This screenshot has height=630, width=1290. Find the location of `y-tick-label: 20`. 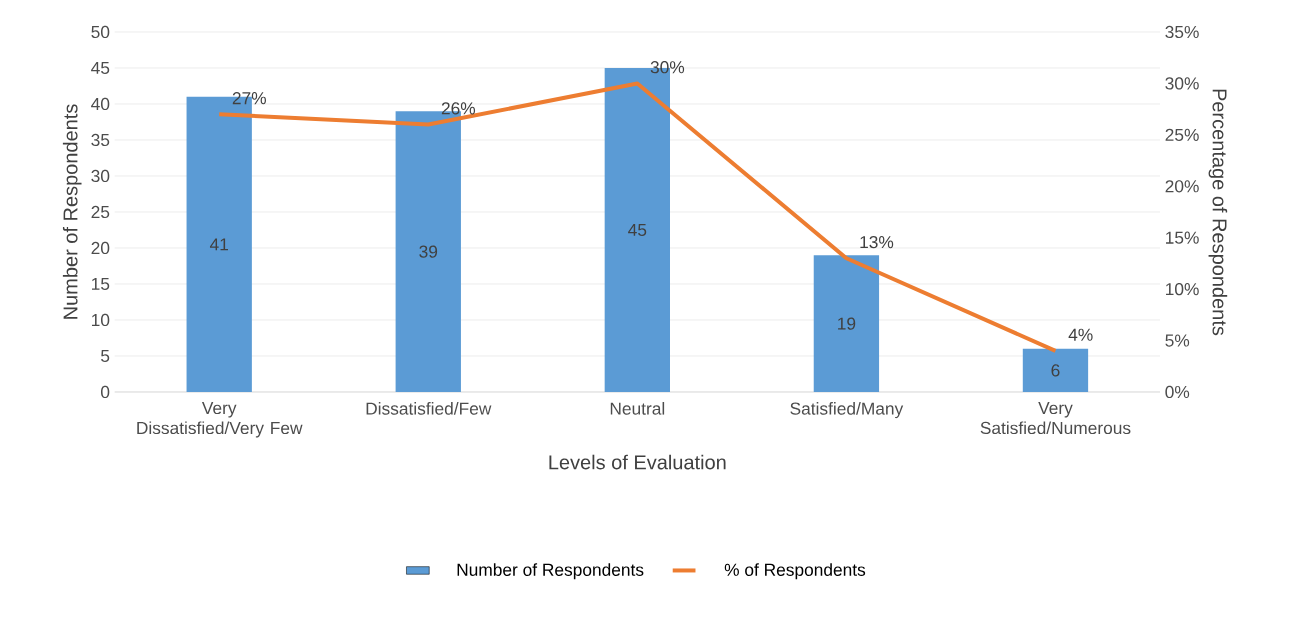

y-tick-label: 20 is located at coordinates (100, 248).